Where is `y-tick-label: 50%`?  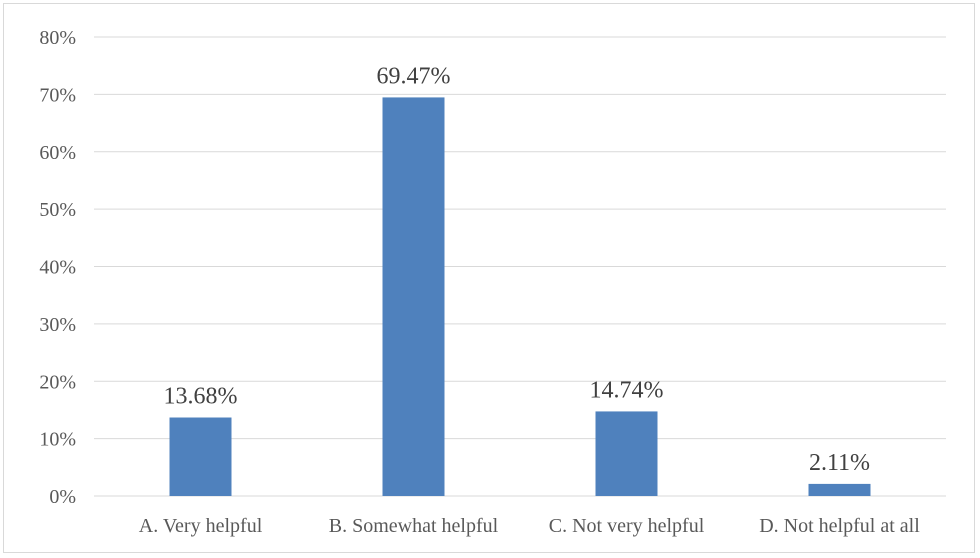
y-tick-label: 50% is located at coordinates (57, 210).